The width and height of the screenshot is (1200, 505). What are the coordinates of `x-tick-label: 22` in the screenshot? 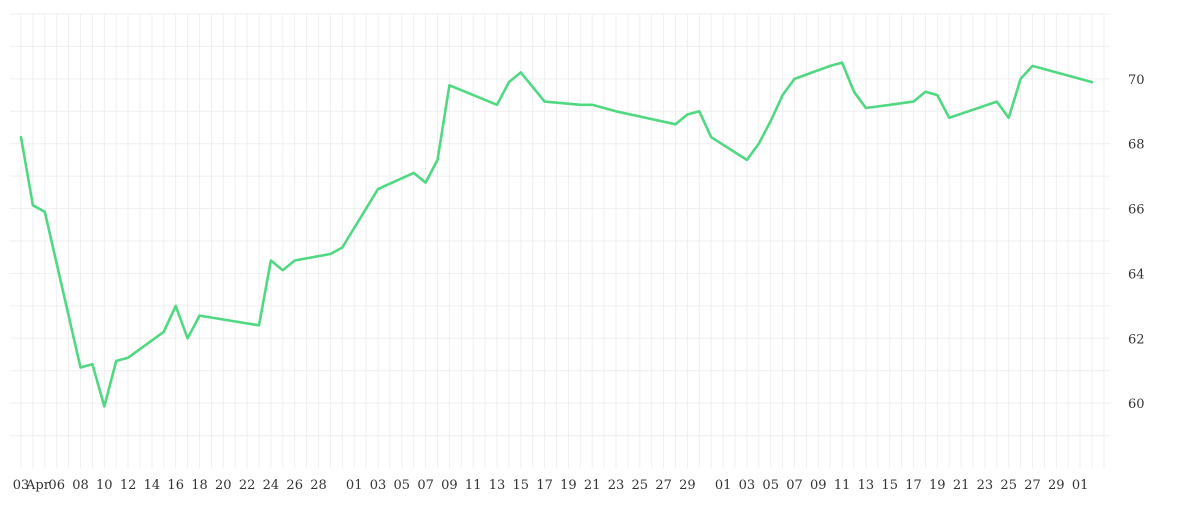 It's located at (247, 485).